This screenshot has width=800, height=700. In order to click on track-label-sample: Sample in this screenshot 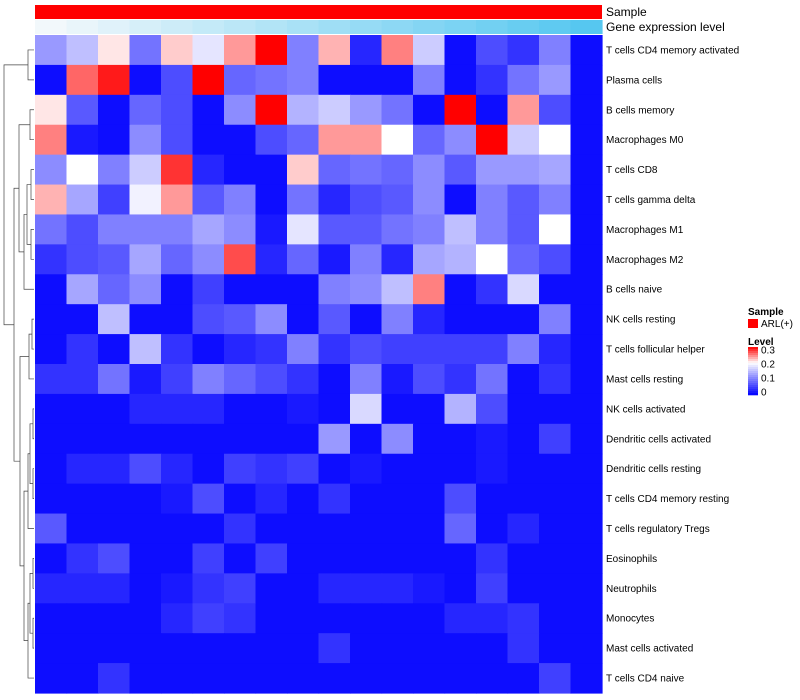, I will do `click(626, 12)`.